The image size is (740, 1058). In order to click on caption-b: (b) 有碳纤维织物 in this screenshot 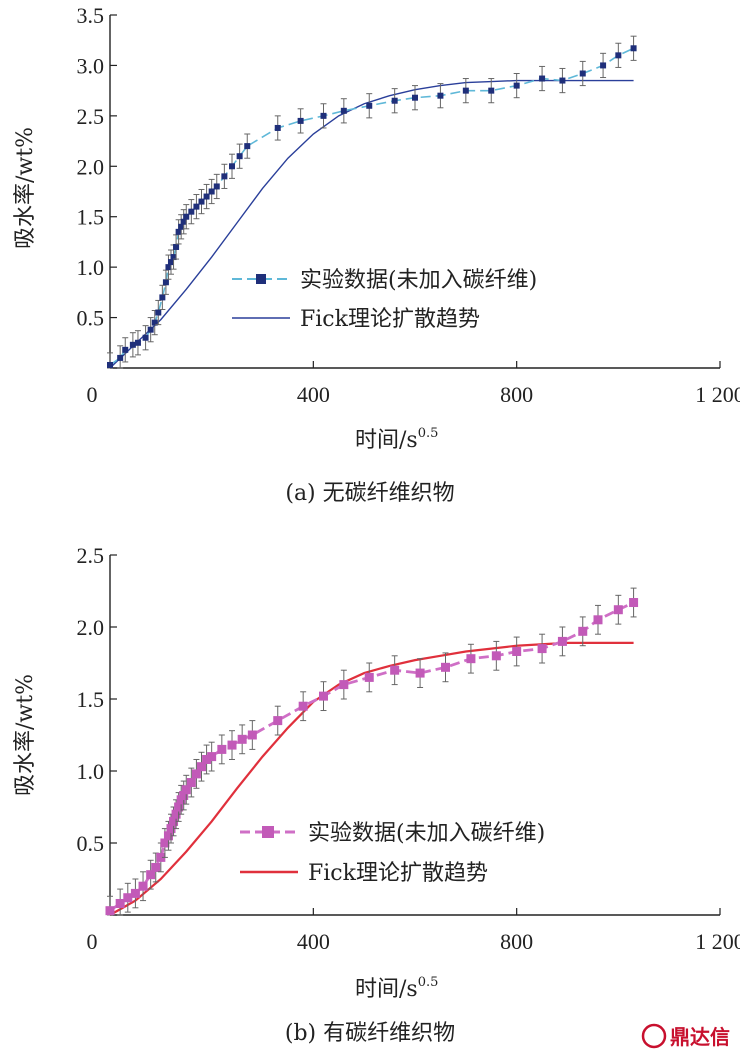, I will do `click(370, 1033)`.